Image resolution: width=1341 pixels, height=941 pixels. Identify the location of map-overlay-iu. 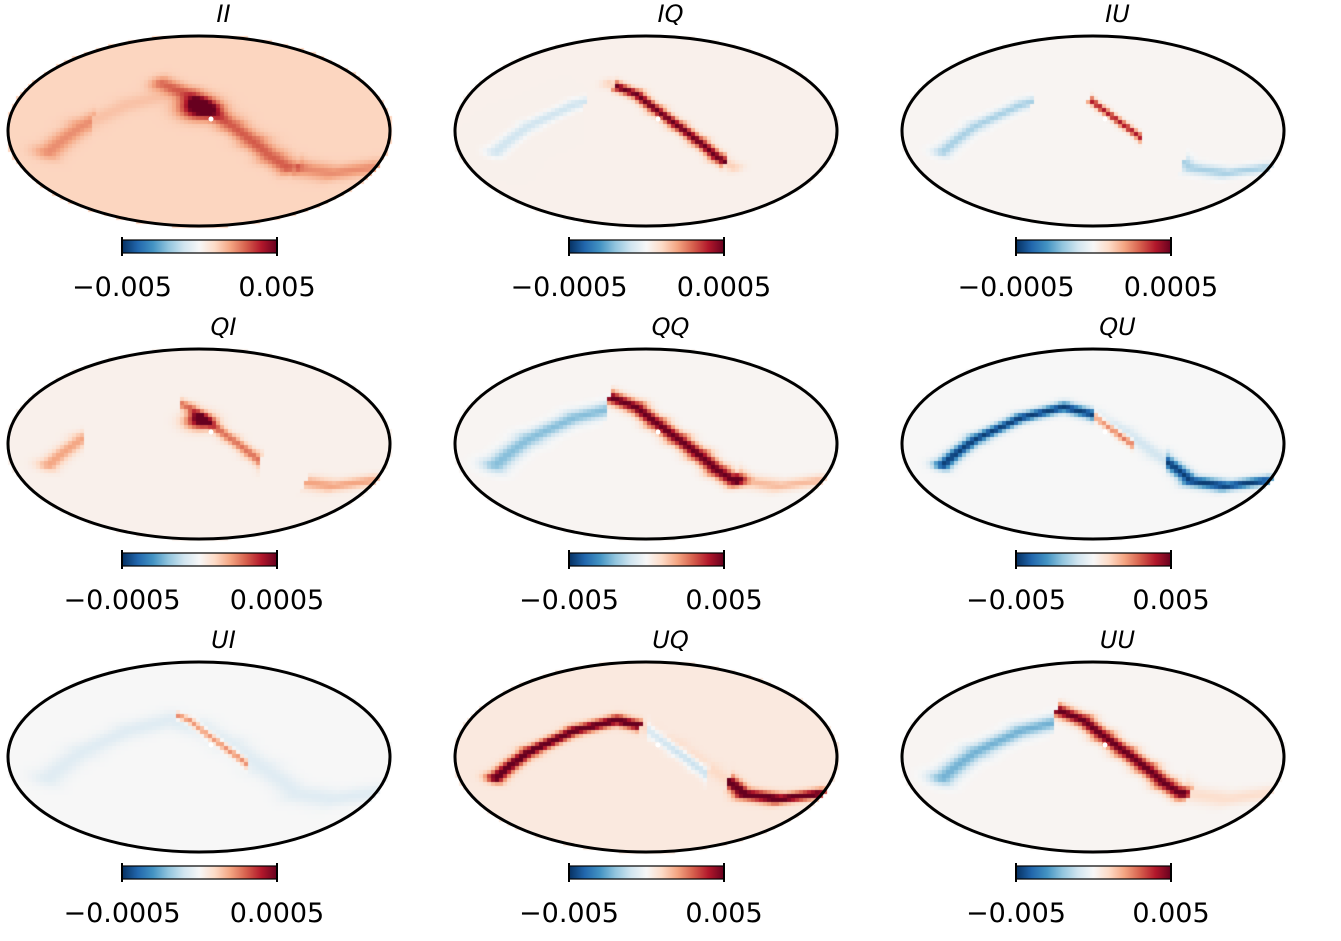
(1093, 145).